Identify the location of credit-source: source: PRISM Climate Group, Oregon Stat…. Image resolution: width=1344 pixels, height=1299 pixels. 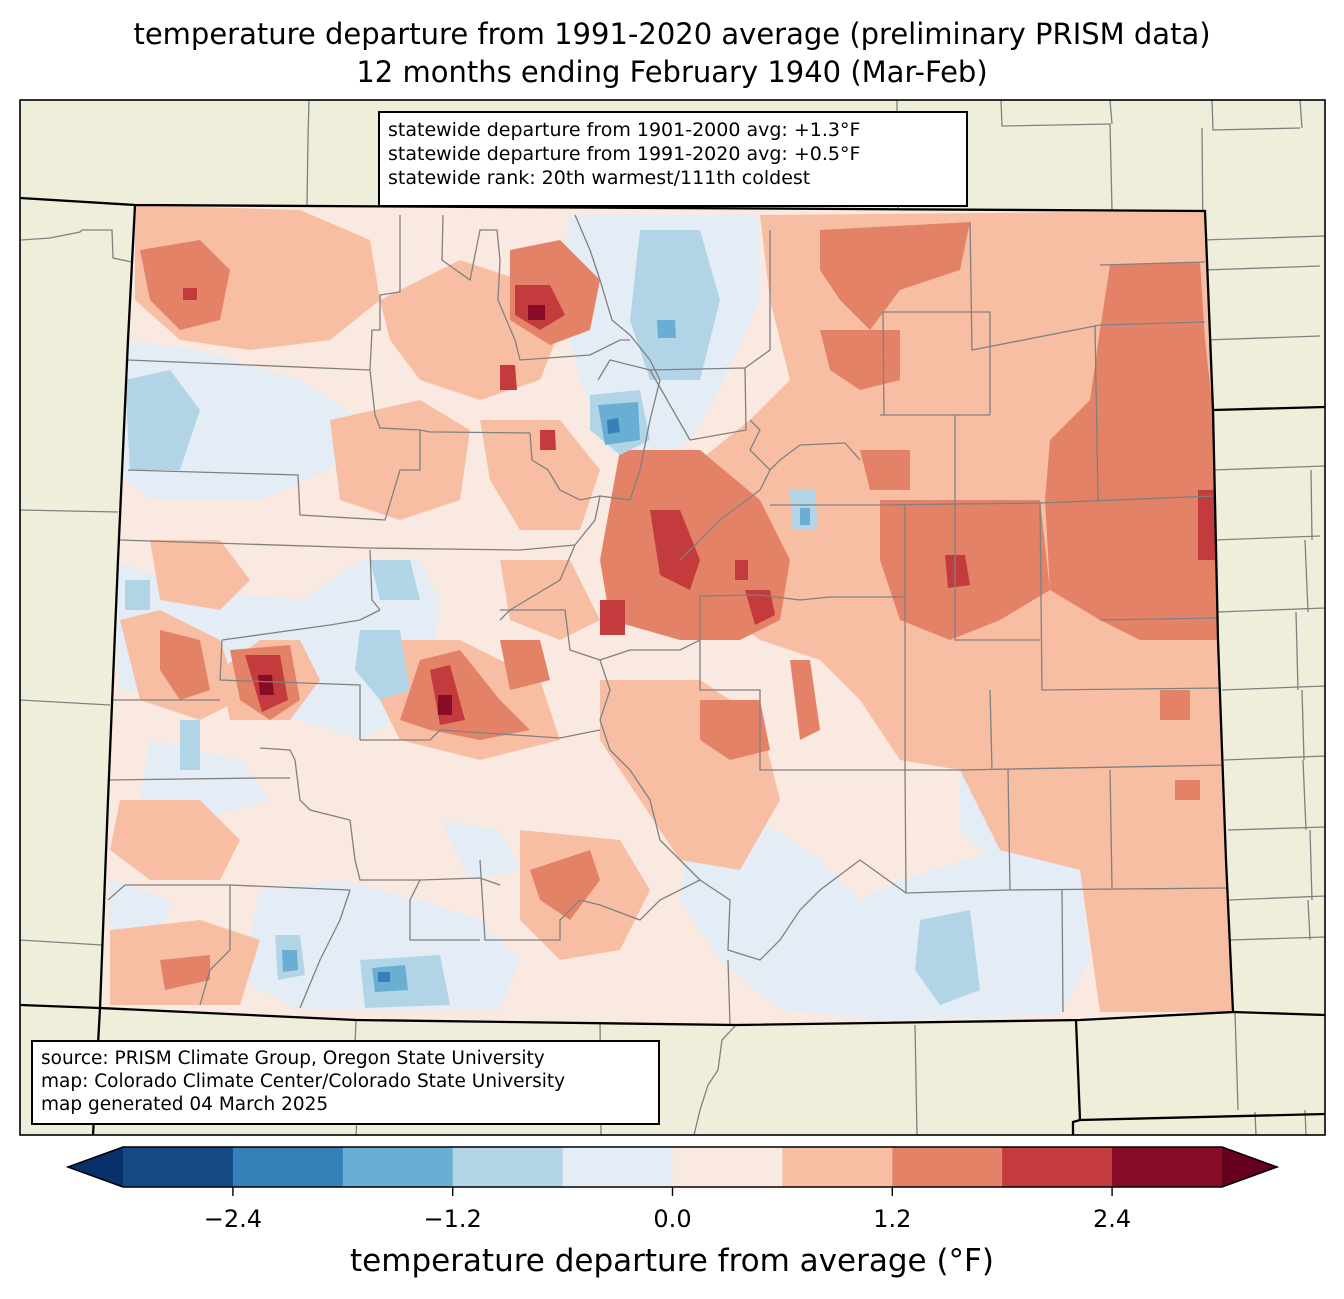
(293, 1058).